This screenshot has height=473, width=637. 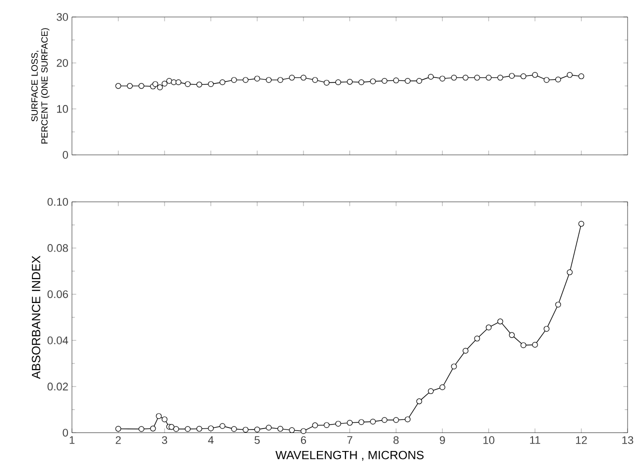 I want to click on x-axis-title: WAVELENGTH , MICRONS, so click(x=349, y=455).